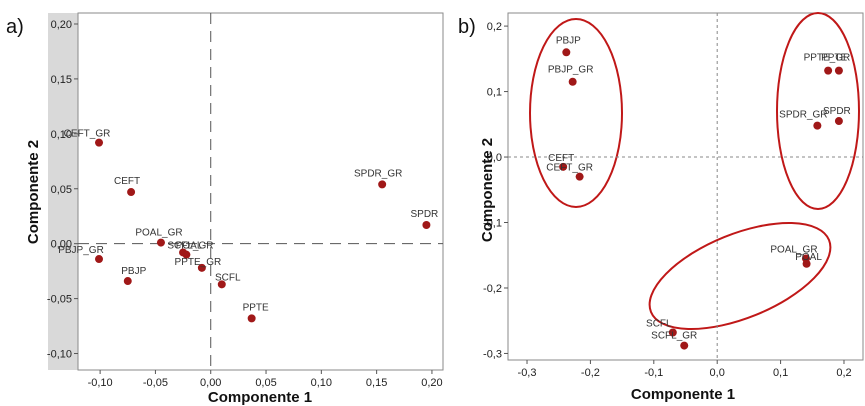  I want to click on x-tick-label: -0,1, so click(653, 373).